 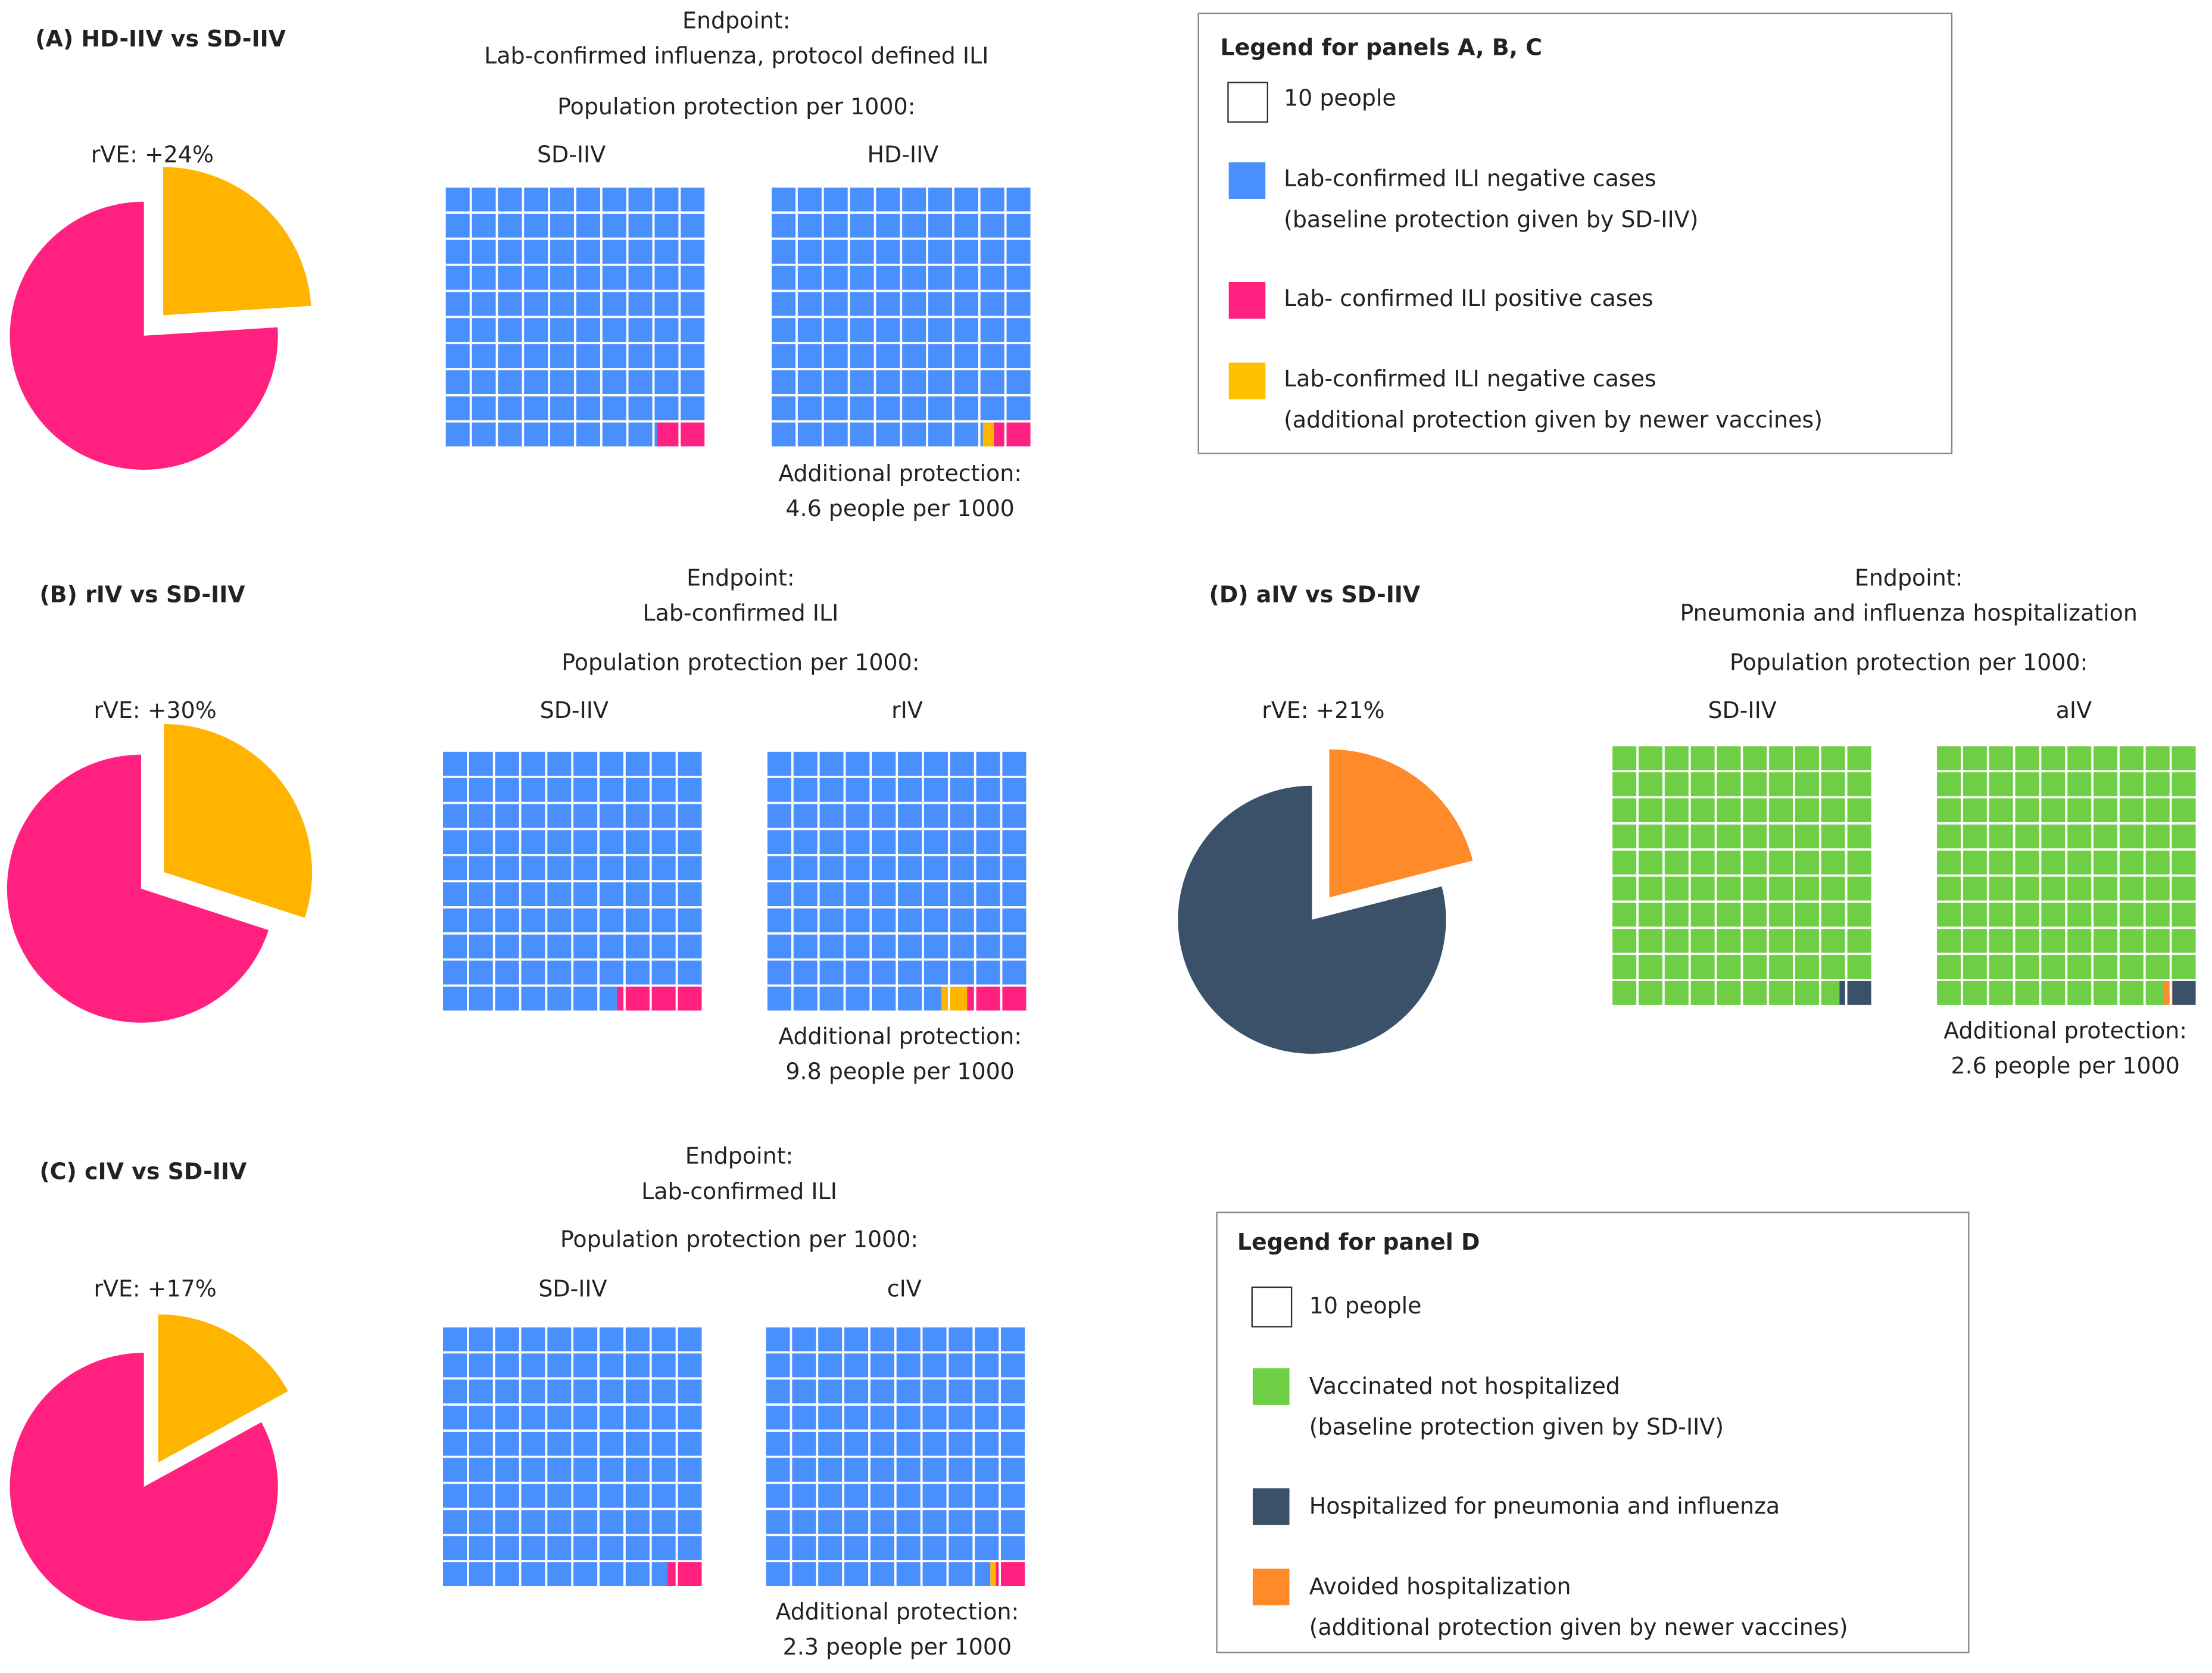 What do you see at coordinates (1491, 219) in the screenshot?
I see `legend-abc-item-1-sub: (baseline protection given by SD-IIV)` at bounding box center [1491, 219].